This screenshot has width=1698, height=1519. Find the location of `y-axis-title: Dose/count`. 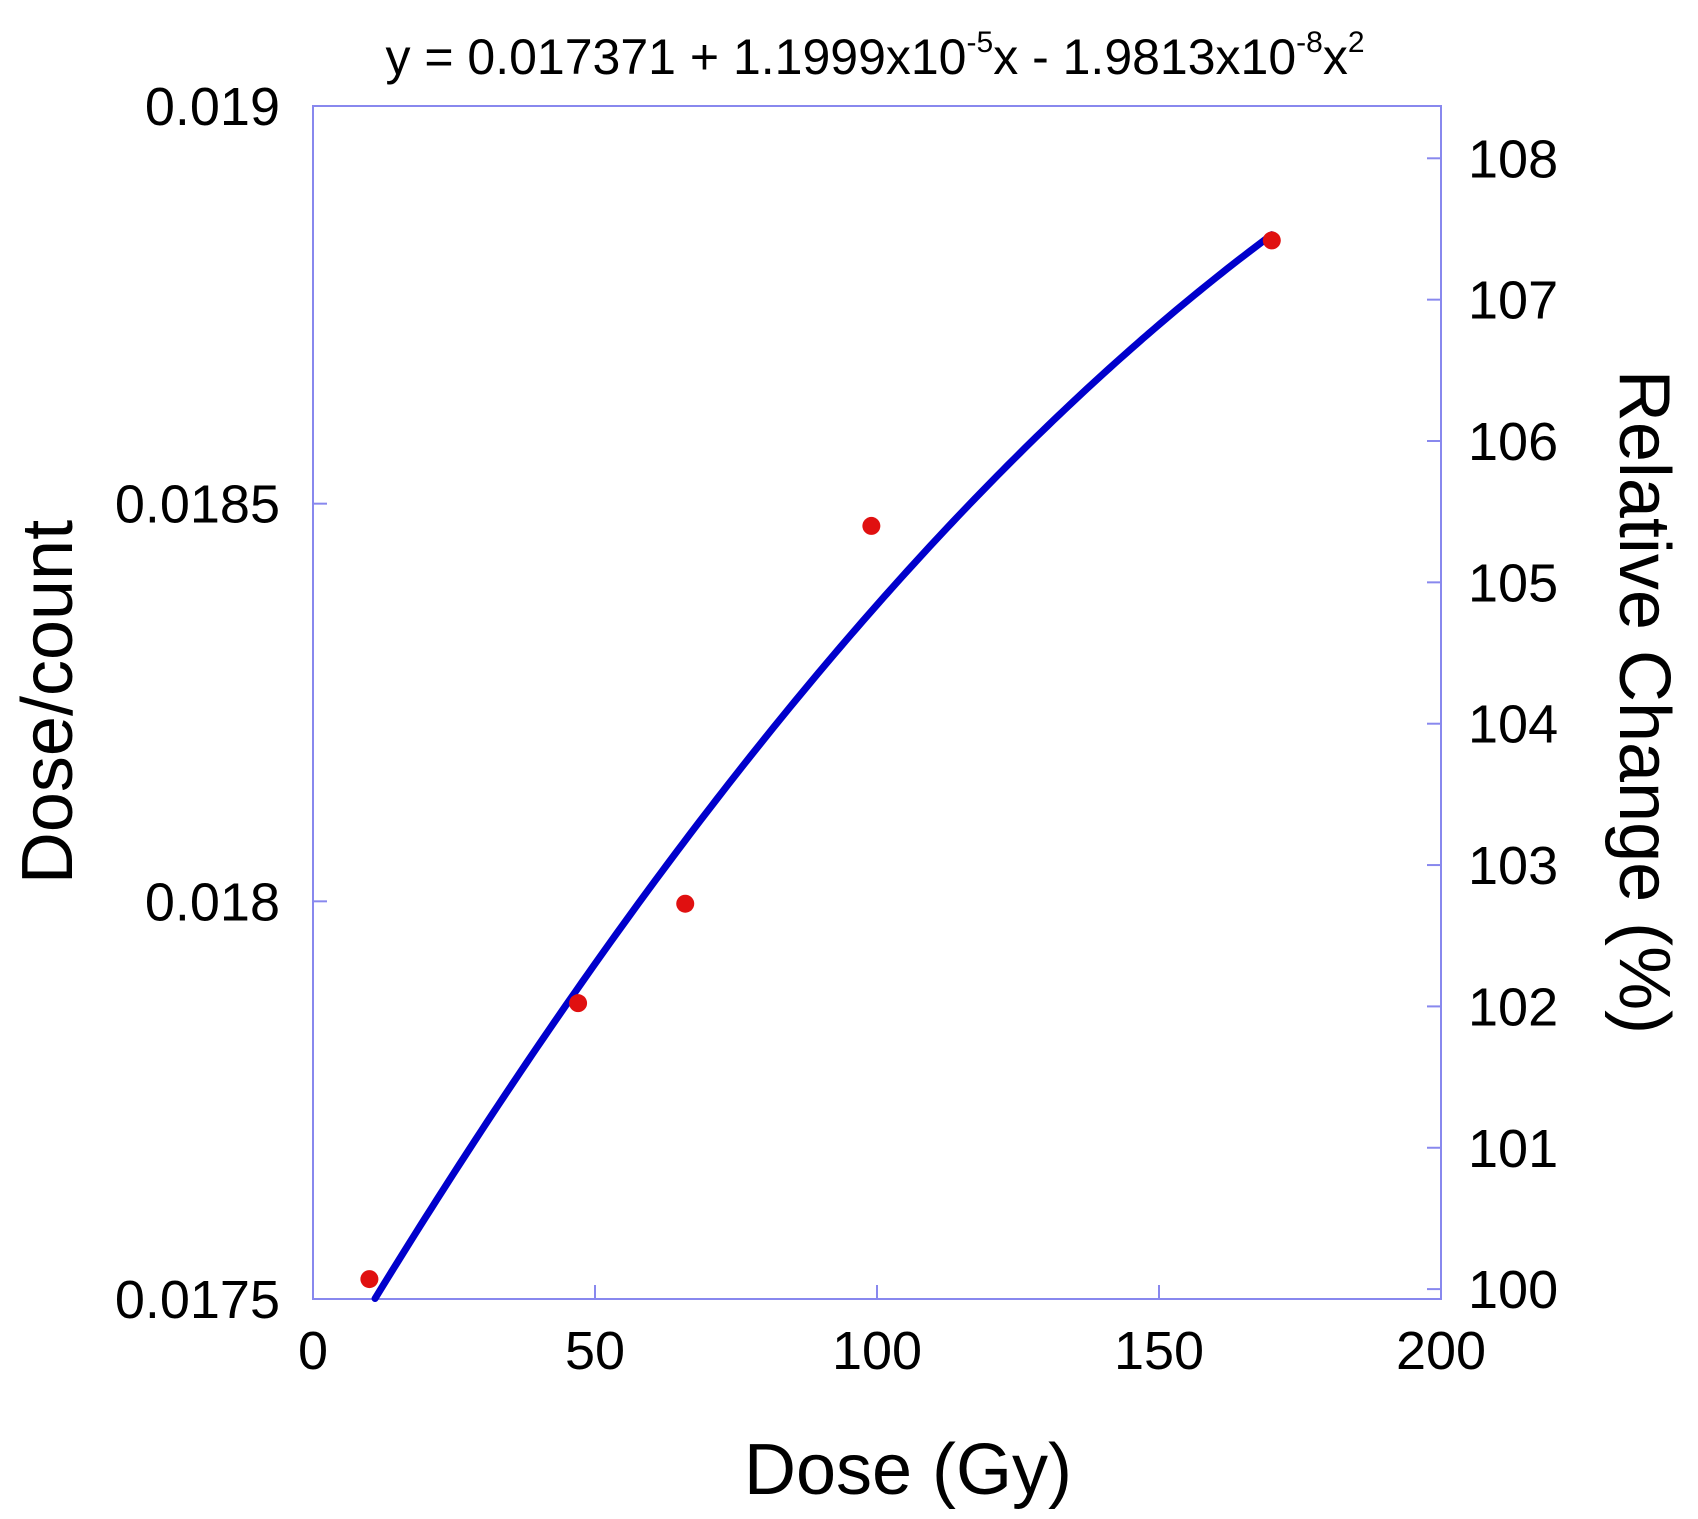

y-axis-title: Dose/count is located at coordinates (48, 702).